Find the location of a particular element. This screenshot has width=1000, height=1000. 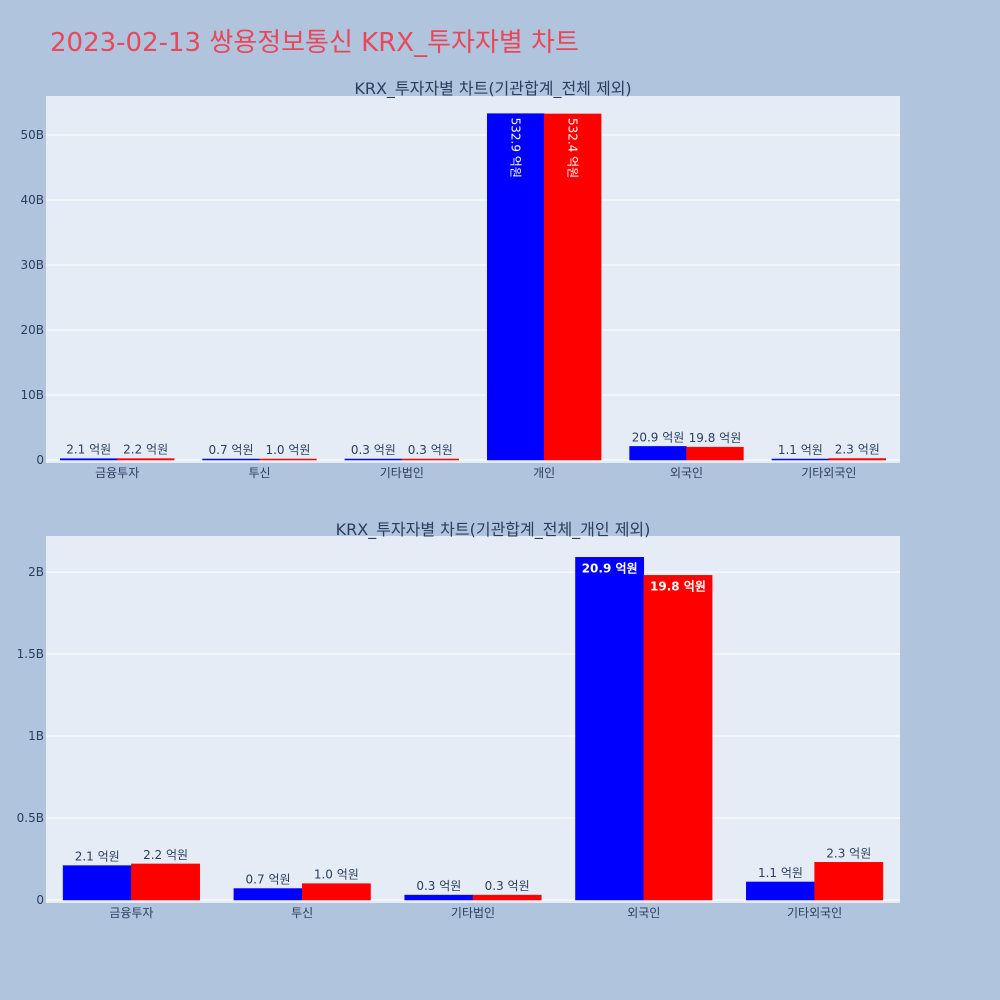

y-tick-label: 0.5B is located at coordinates (30, 818).